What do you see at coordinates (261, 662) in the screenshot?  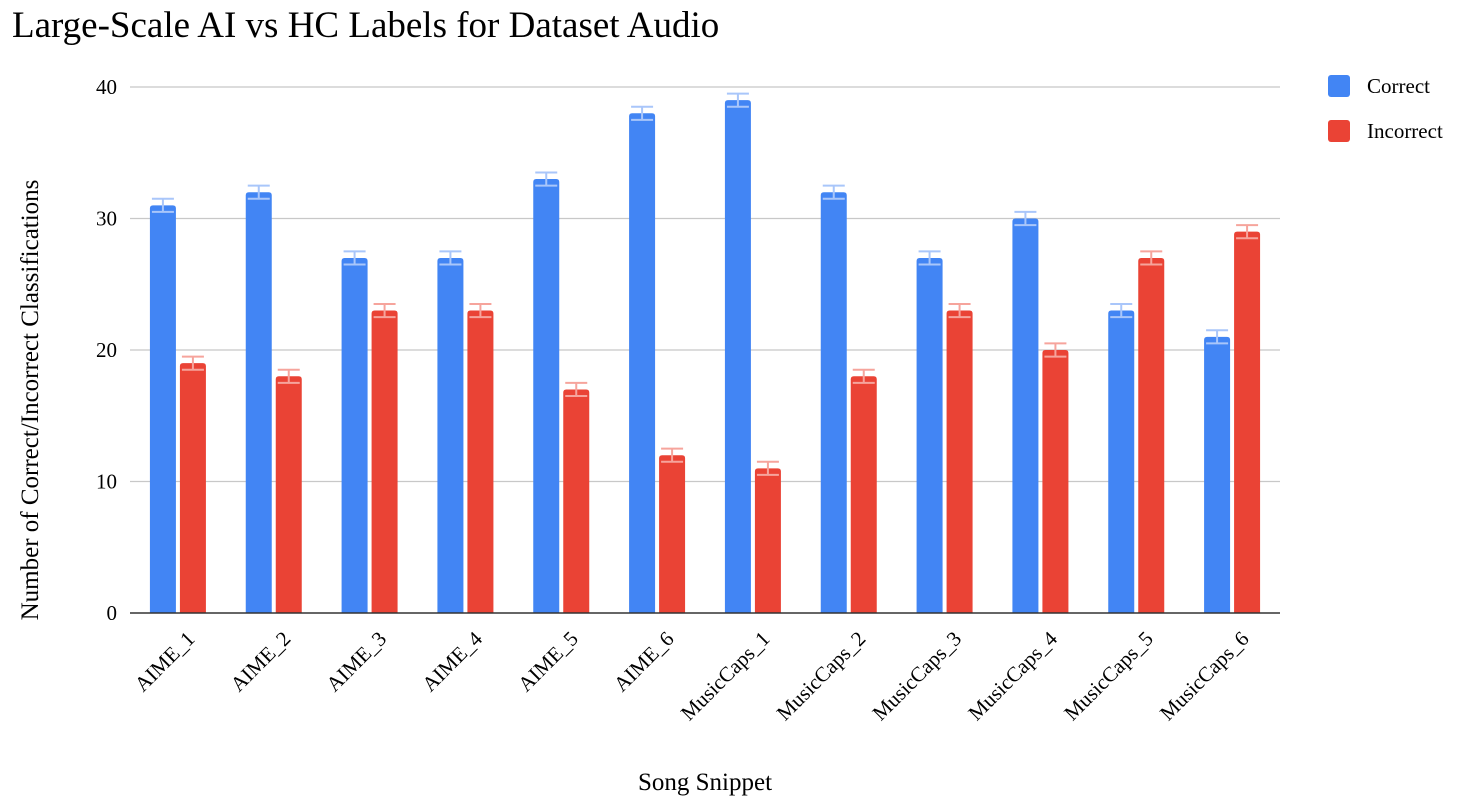 I see `x-tick-label: AIME_2` at bounding box center [261, 662].